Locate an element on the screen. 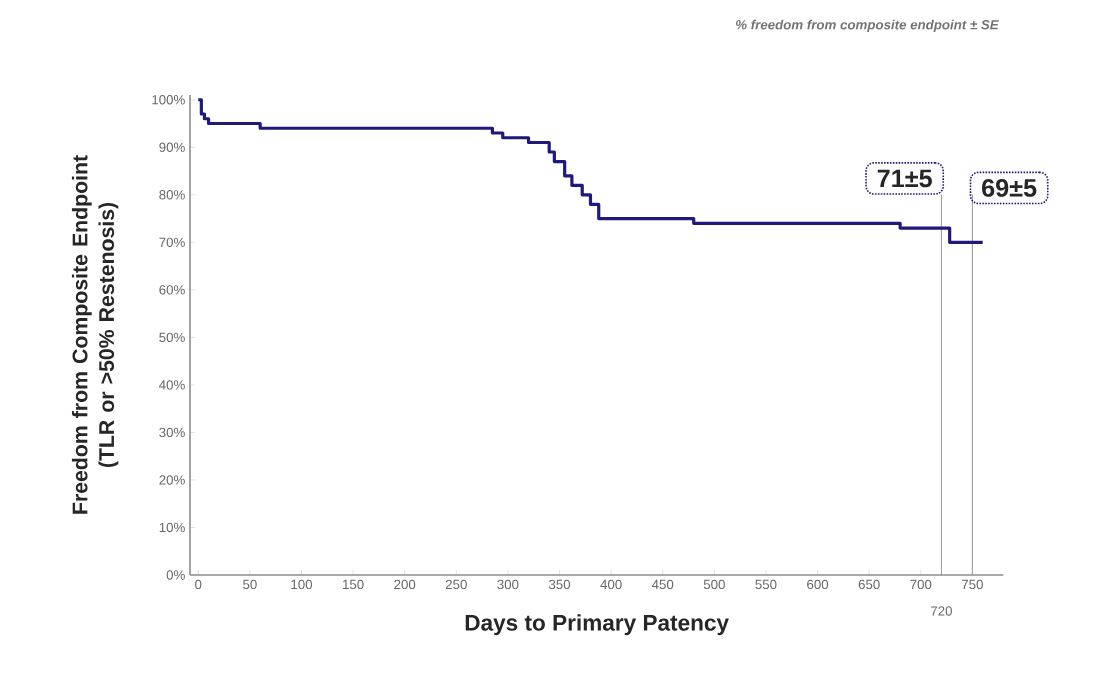  y-tick-label: 100% is located at coordinates (168, 100).